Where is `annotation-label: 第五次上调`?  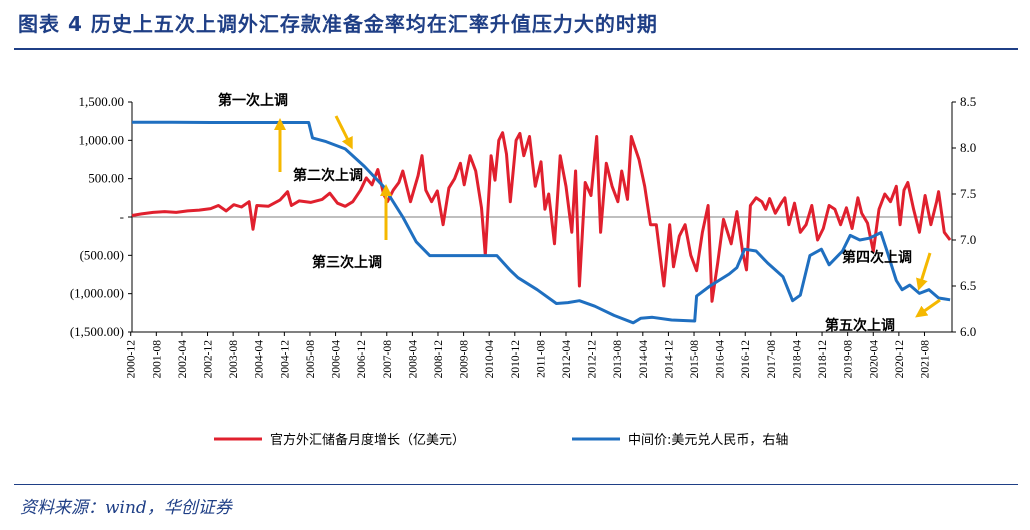 annotation-label: 第五次上调 is located at coordinates (860, 325).